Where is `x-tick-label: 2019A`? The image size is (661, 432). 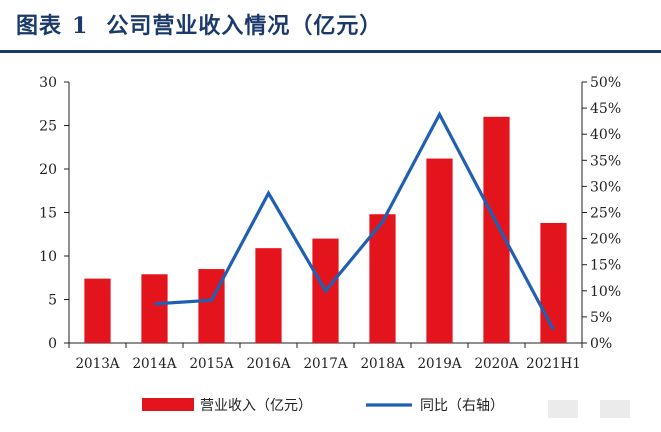
x-tick-label: 2019A is located at coordinates (439, 364).